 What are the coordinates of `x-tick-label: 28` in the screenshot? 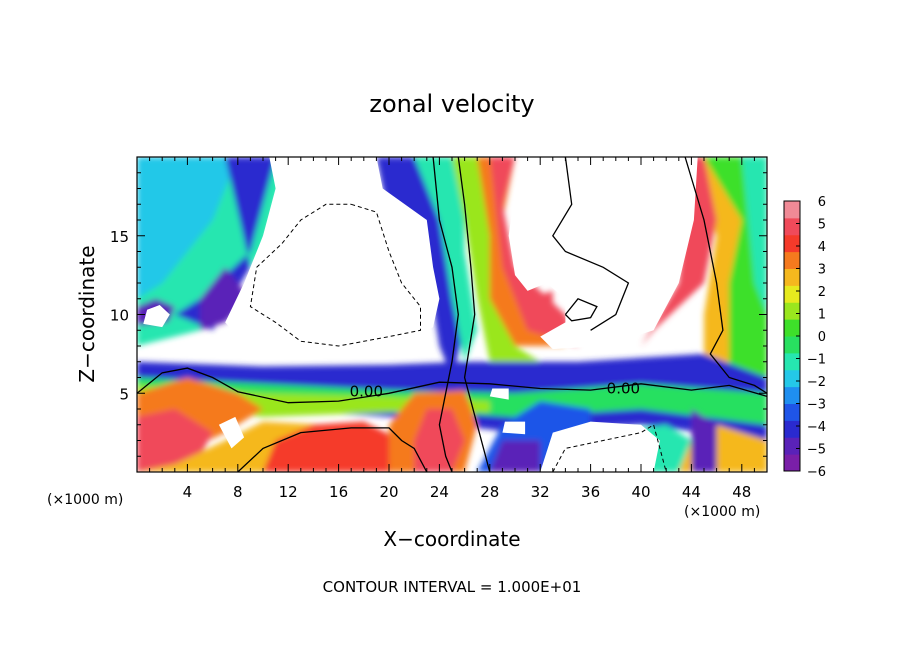 It's located at (489, 492).